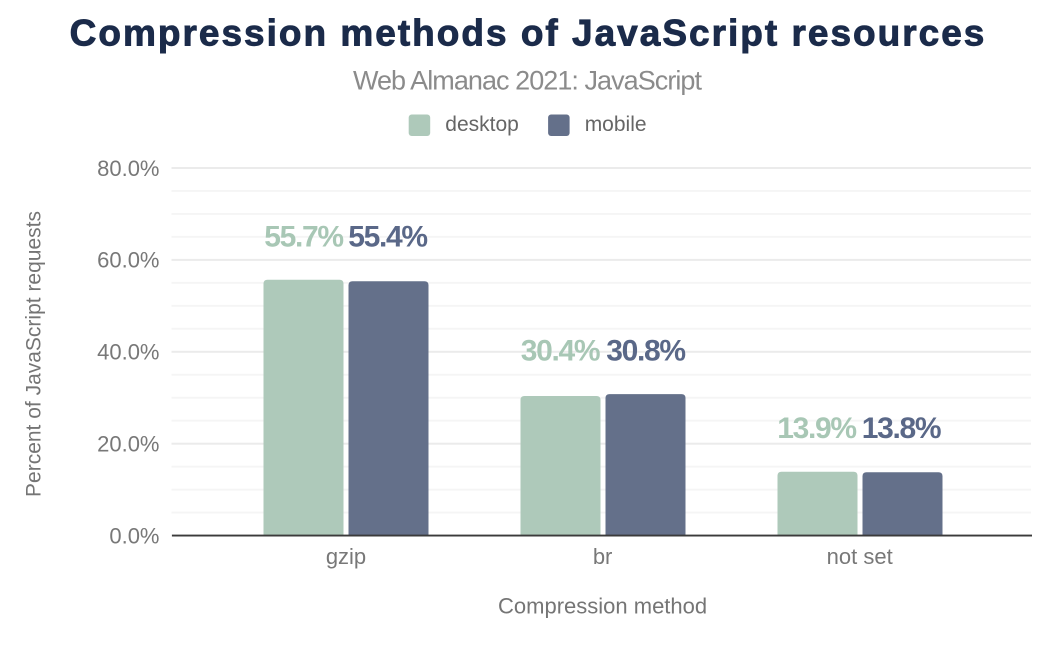 This screenshot has height=646, width=1050. Describe the element at coordinates (560, 351) in the screenshot. I see `svg-text: 30.4%` at that location.